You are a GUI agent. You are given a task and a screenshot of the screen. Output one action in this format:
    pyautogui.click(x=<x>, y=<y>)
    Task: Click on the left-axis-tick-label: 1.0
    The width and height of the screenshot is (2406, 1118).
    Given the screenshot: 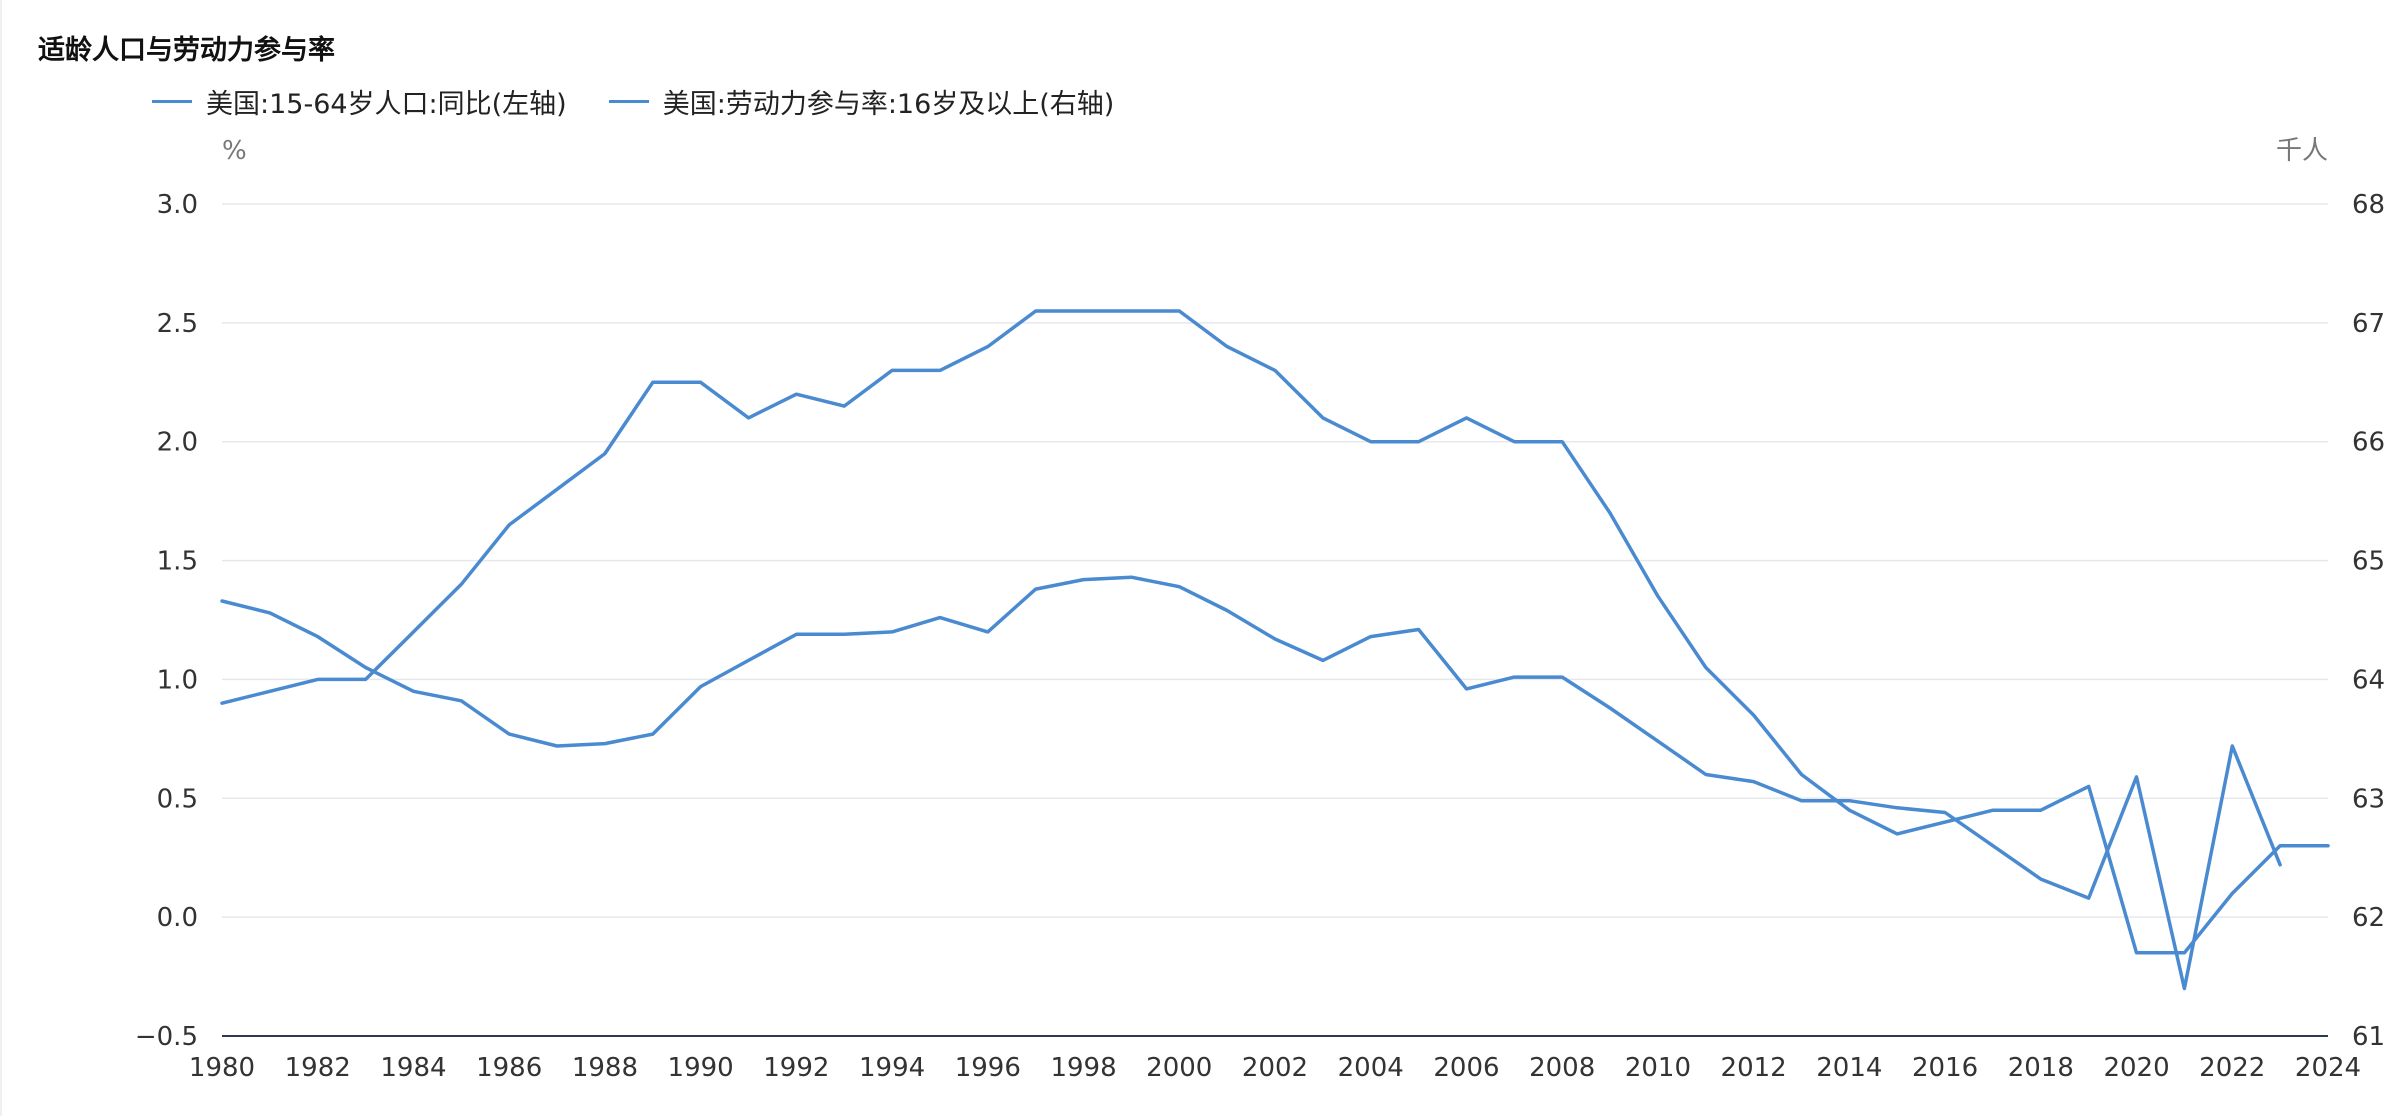 What is the action you would take?
    pyautogui.click(x=177, y=680)
    